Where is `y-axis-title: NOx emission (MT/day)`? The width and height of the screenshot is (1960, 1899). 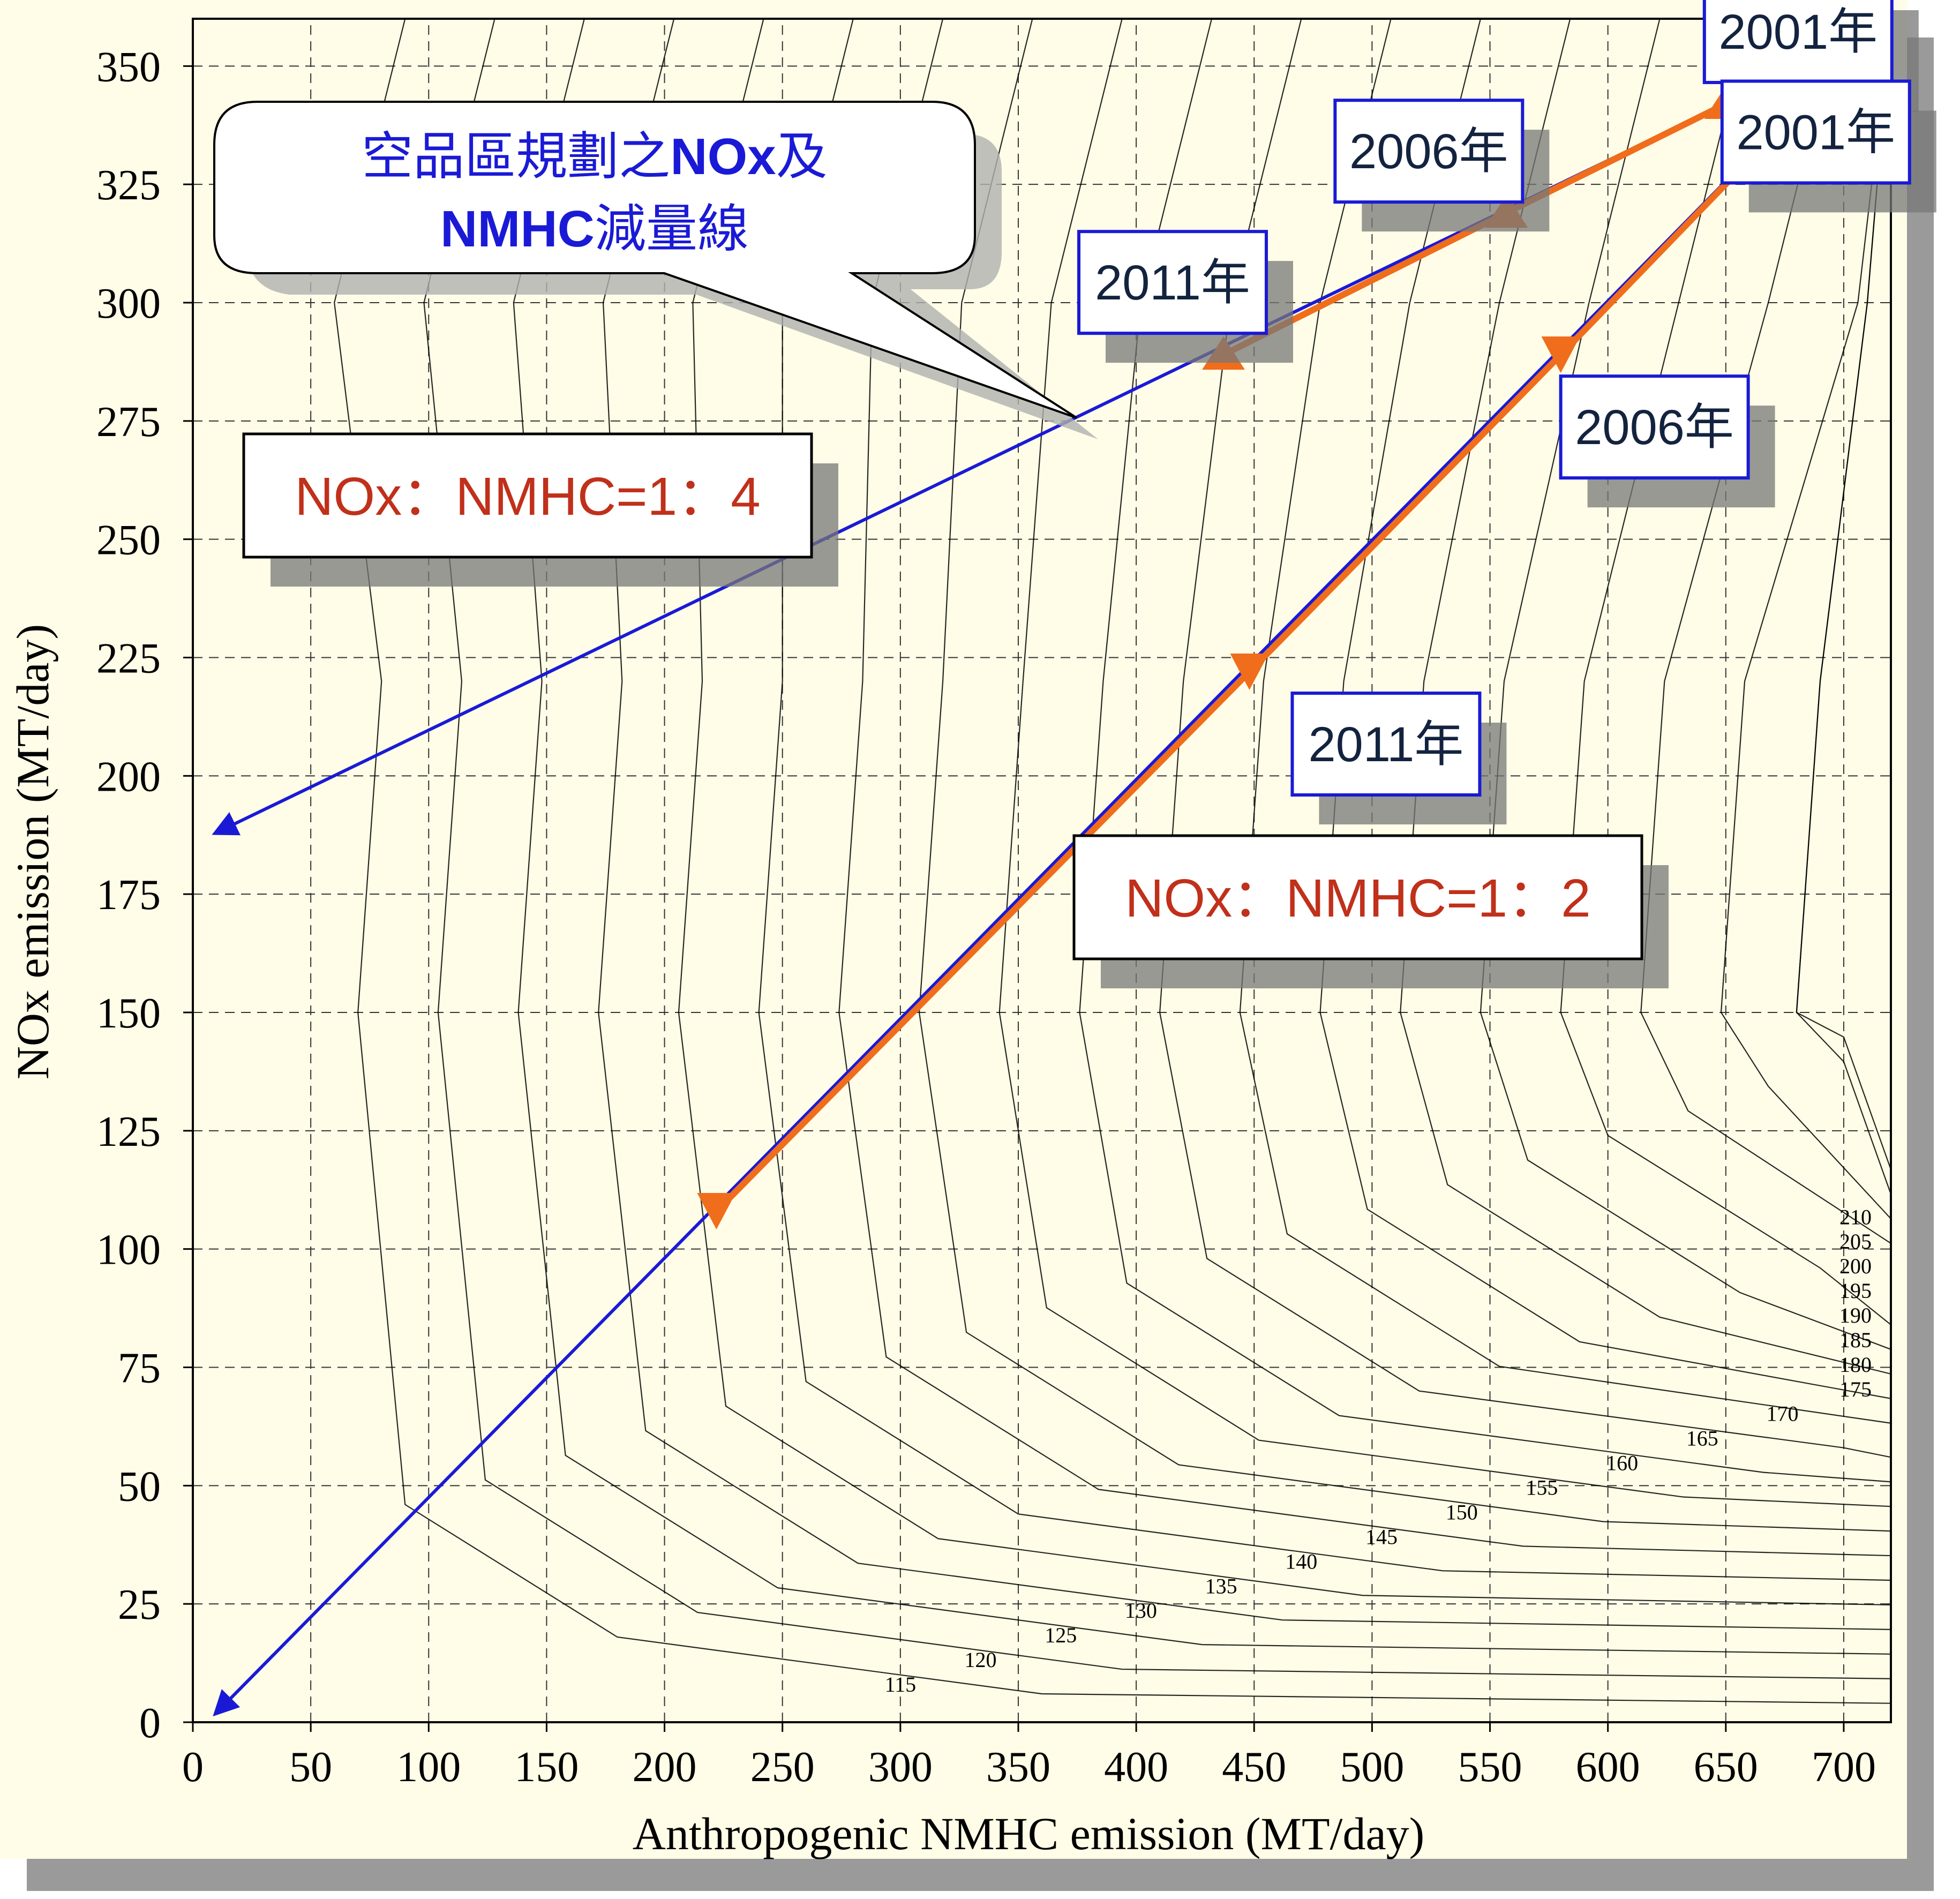 y-axis-title: NOx emission (MT/day) is located at coordinates (32, 851).